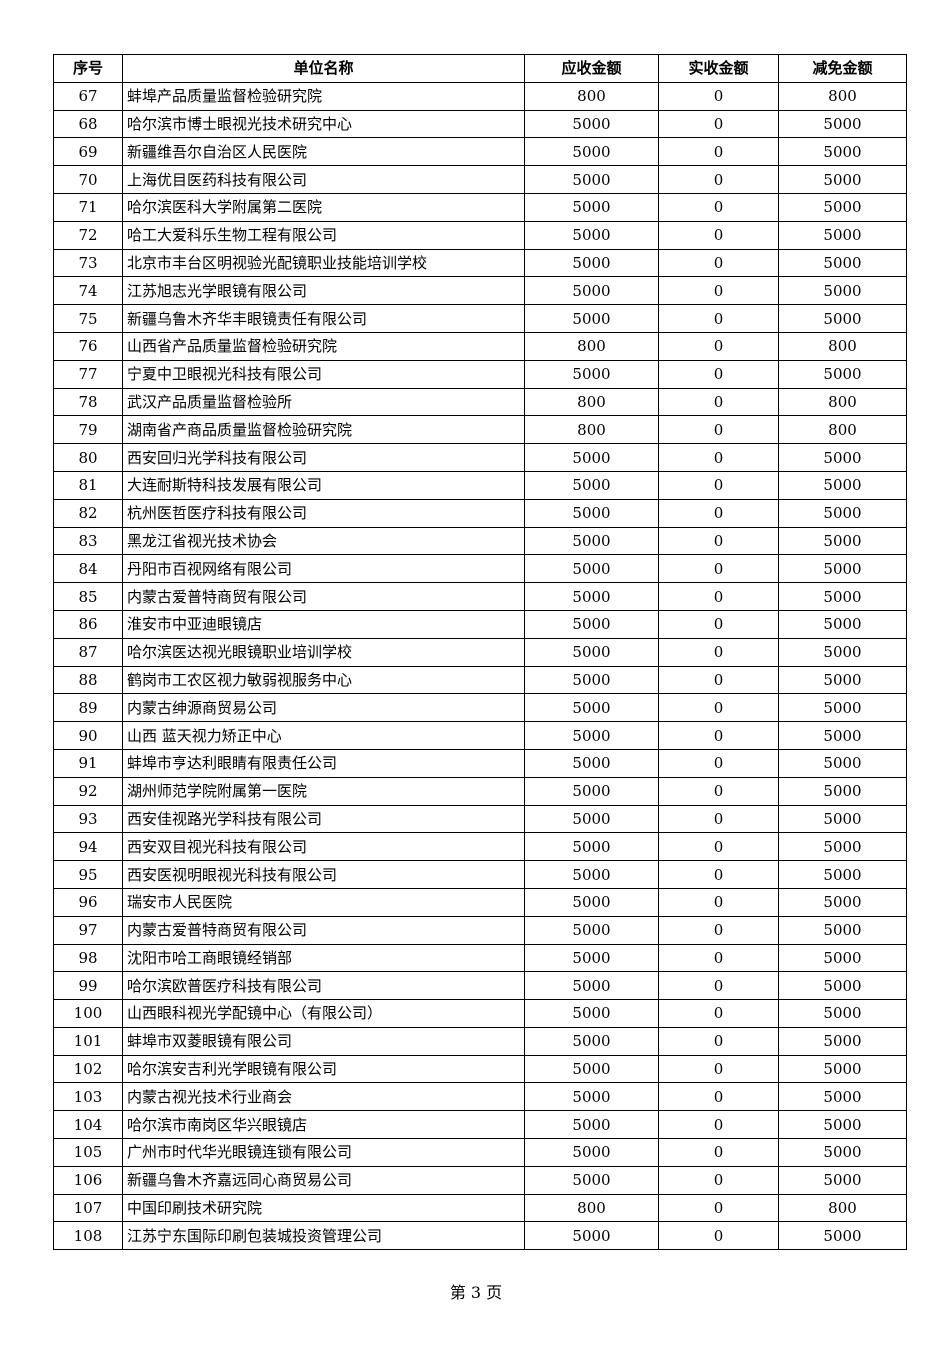 The width and height of the screenshot is (952, 1346). What do you see at coordinates (480, 1069) in the screenshot?
I see `table-row: 102 哈尔滨安吉利光学眼镜有限公司 5000 0 5000` at bounding box center [480, 1069].